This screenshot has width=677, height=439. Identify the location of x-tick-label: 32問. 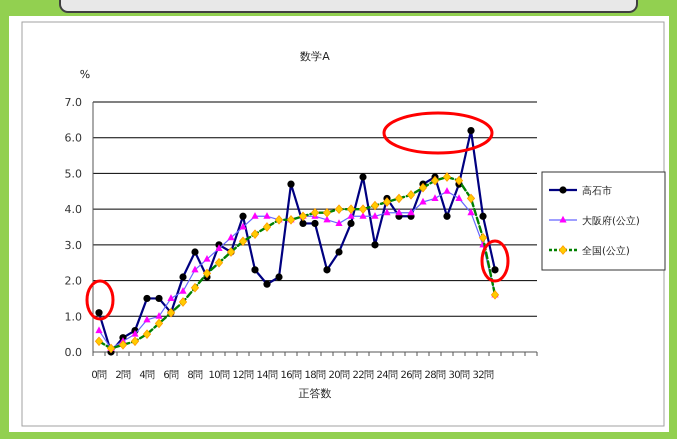
(483, 375).